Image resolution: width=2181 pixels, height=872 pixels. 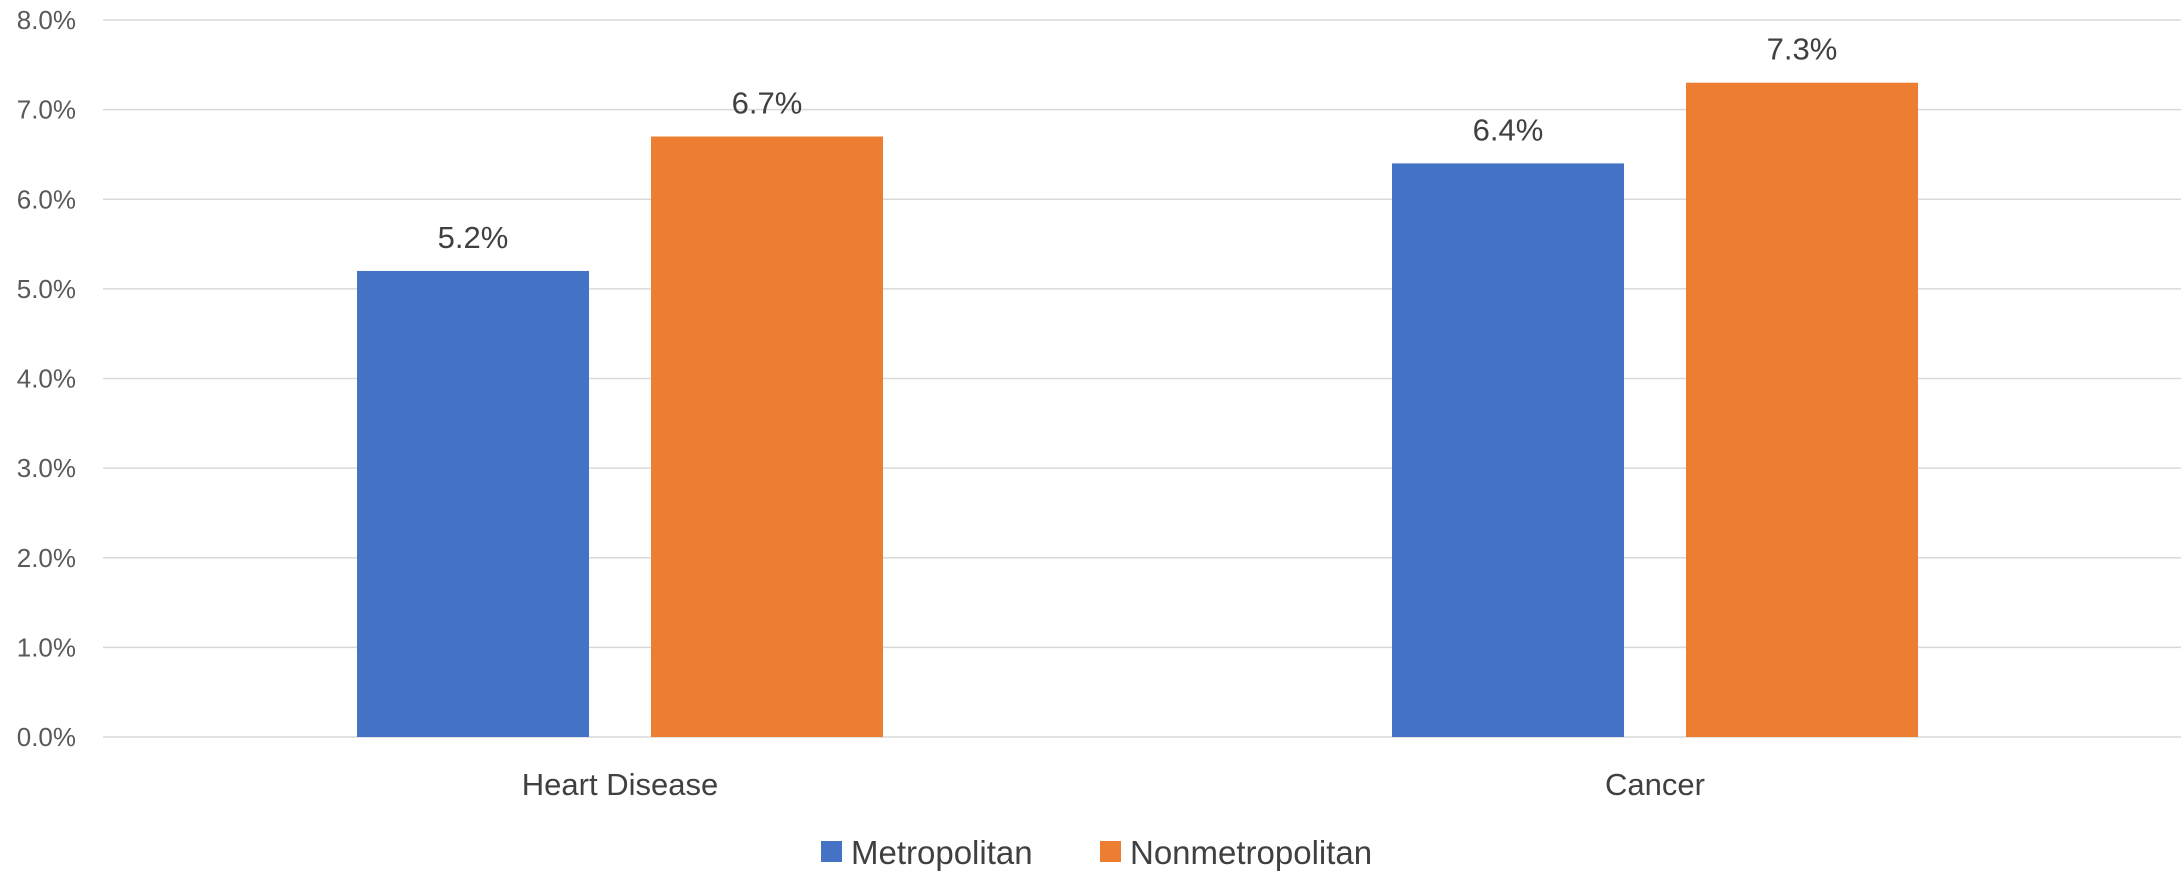 I want to click on y-tick-label: 4.0%, so click(x=46, y=379).